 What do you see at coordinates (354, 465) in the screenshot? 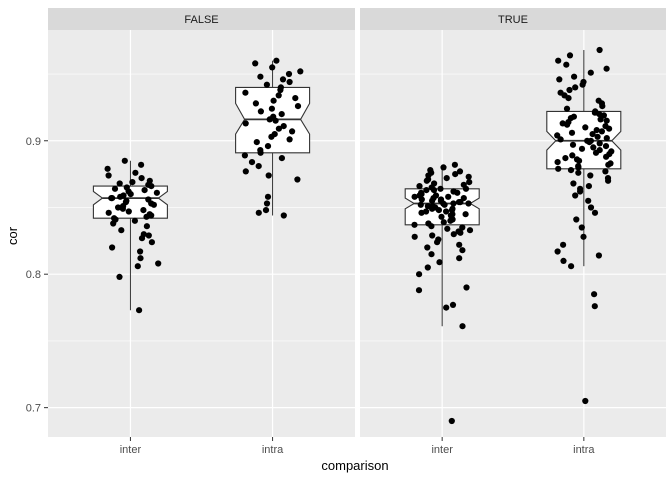
I see `x-axis-title: comparison` at bounding box center [354, 465].